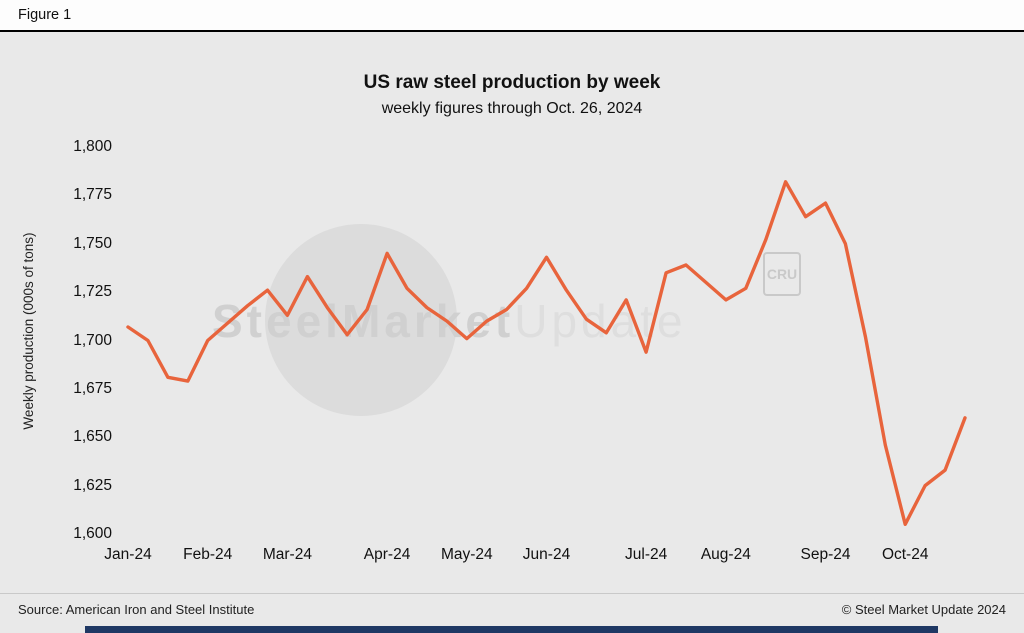  Describe the element at coordinates (92, 243) in the screenshot. I see `y-tick-label: 1,750` at that location.